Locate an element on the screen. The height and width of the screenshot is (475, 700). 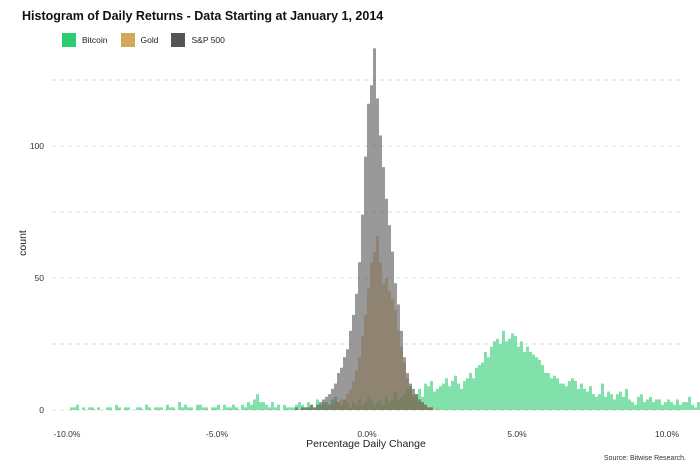
x-tick-labels: -10.0% -5.0% 0.0% 5.0% 10.0% is located at coordinates (367, 434).